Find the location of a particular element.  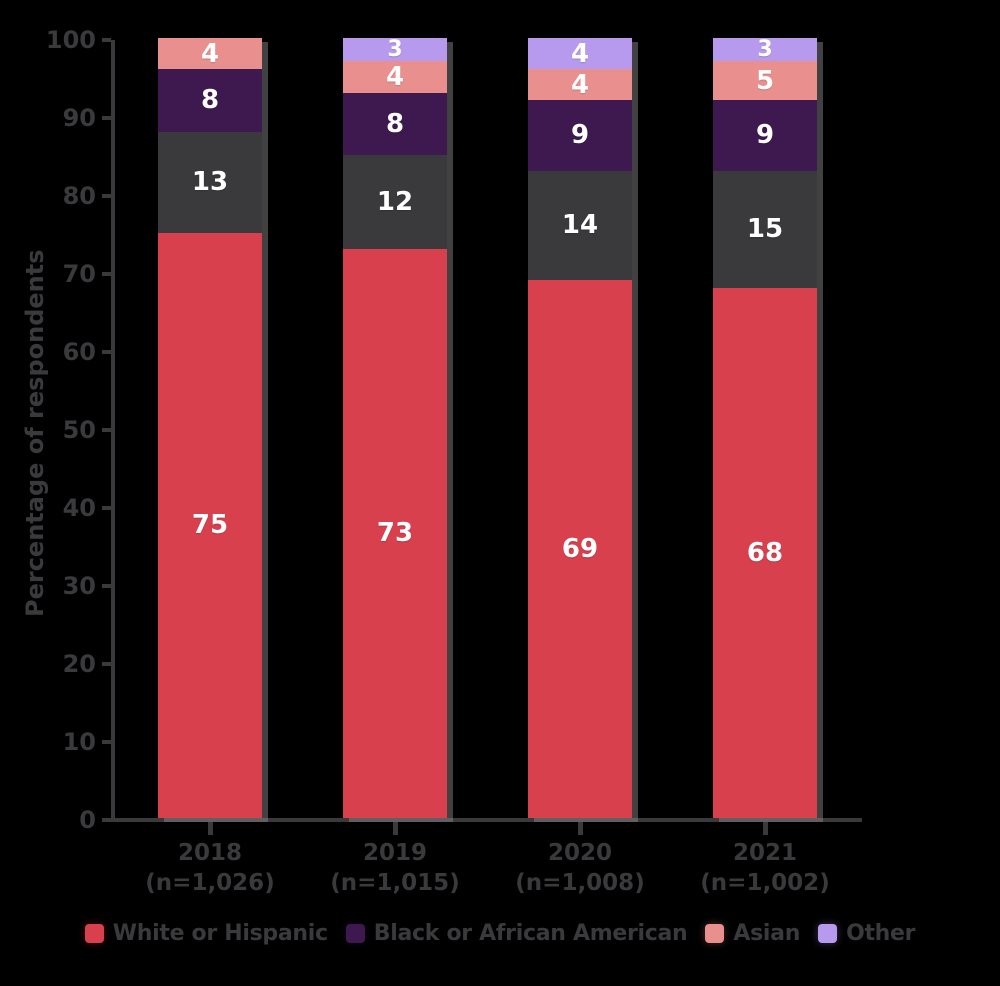

y-axis-tick-label: 10 is located at coordinates (79, 742).